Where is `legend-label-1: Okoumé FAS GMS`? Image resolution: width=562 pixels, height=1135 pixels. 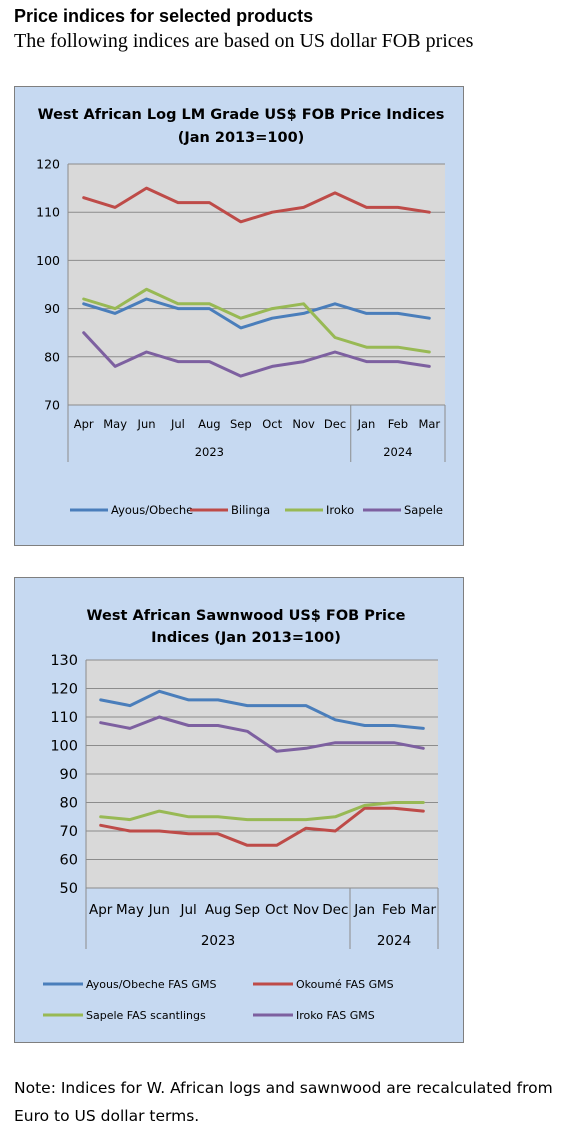 legend-label-1: Okoumé FAS GMS is located at coordinates (345, 984).